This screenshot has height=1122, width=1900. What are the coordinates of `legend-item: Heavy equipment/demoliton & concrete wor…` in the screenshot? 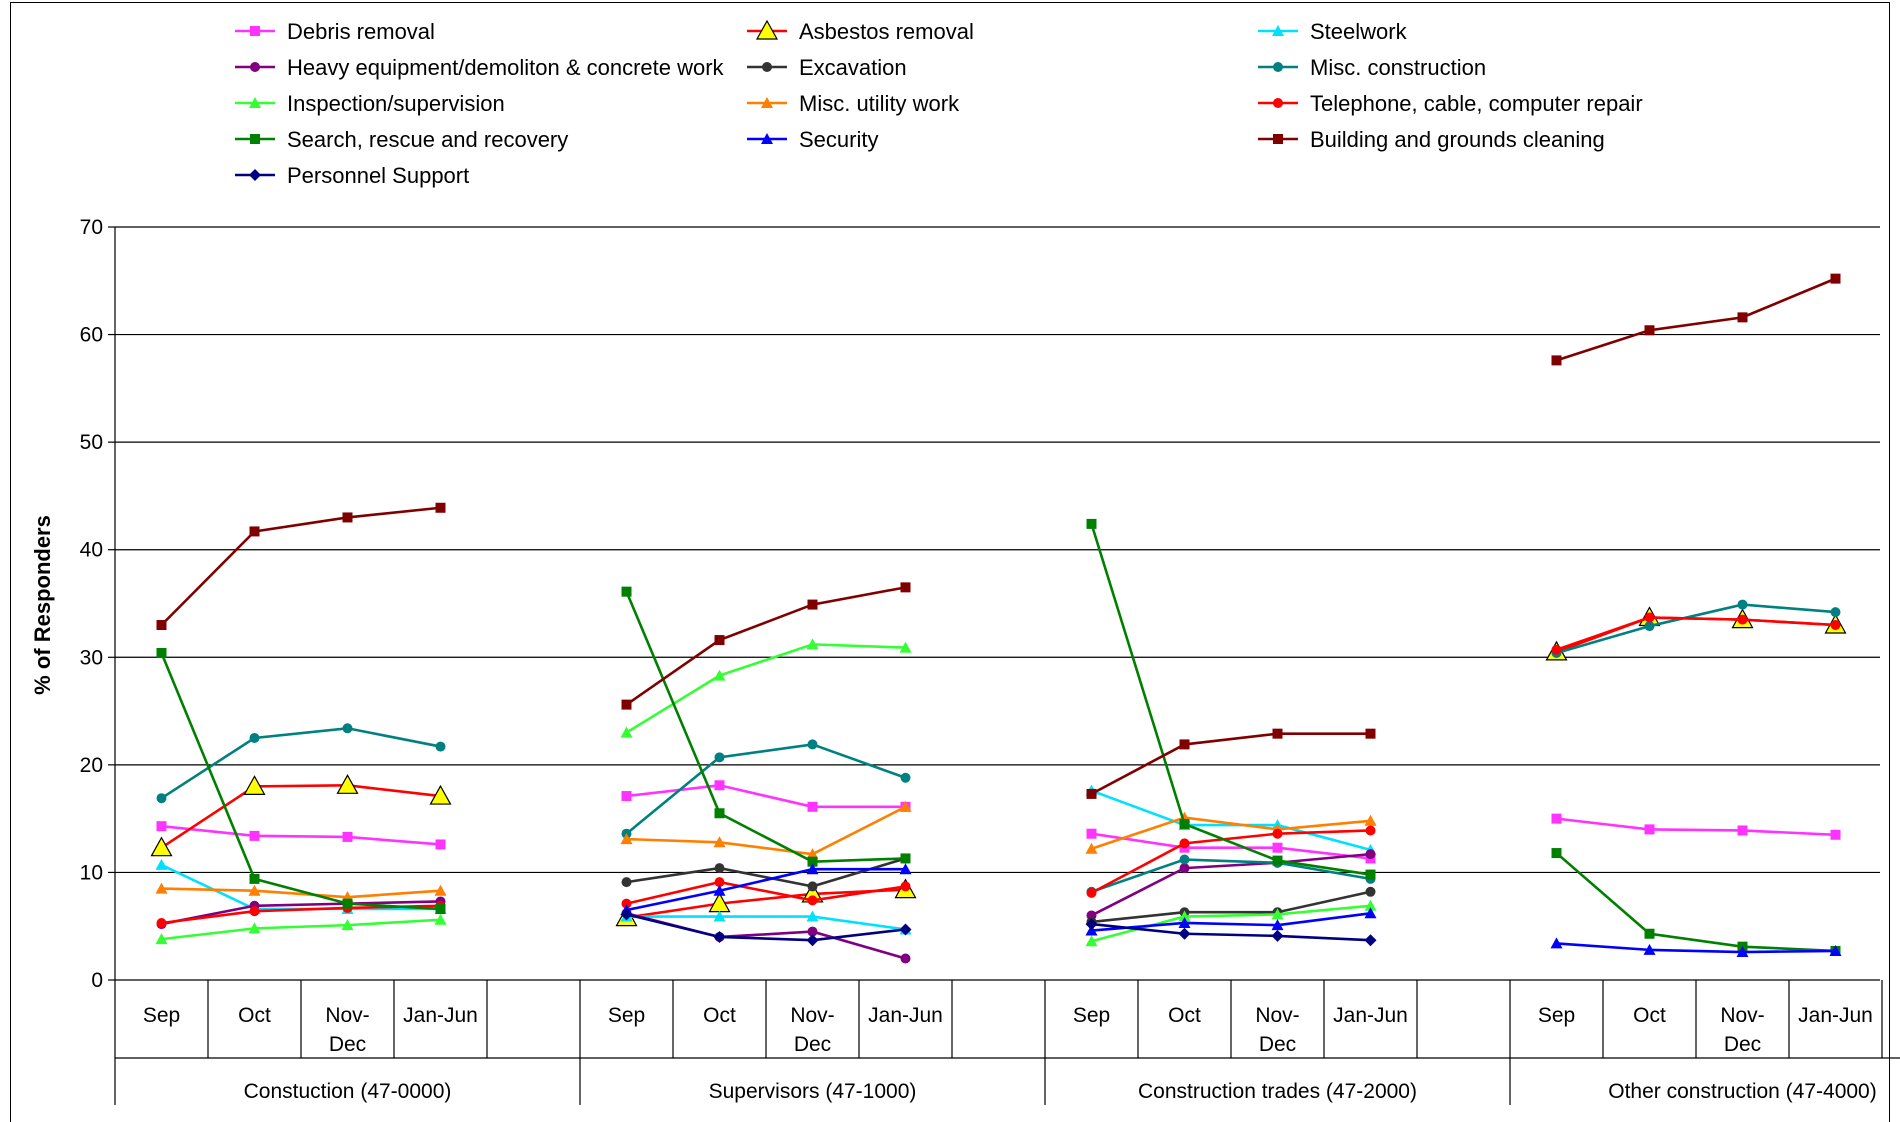 It's located at (480, 67).